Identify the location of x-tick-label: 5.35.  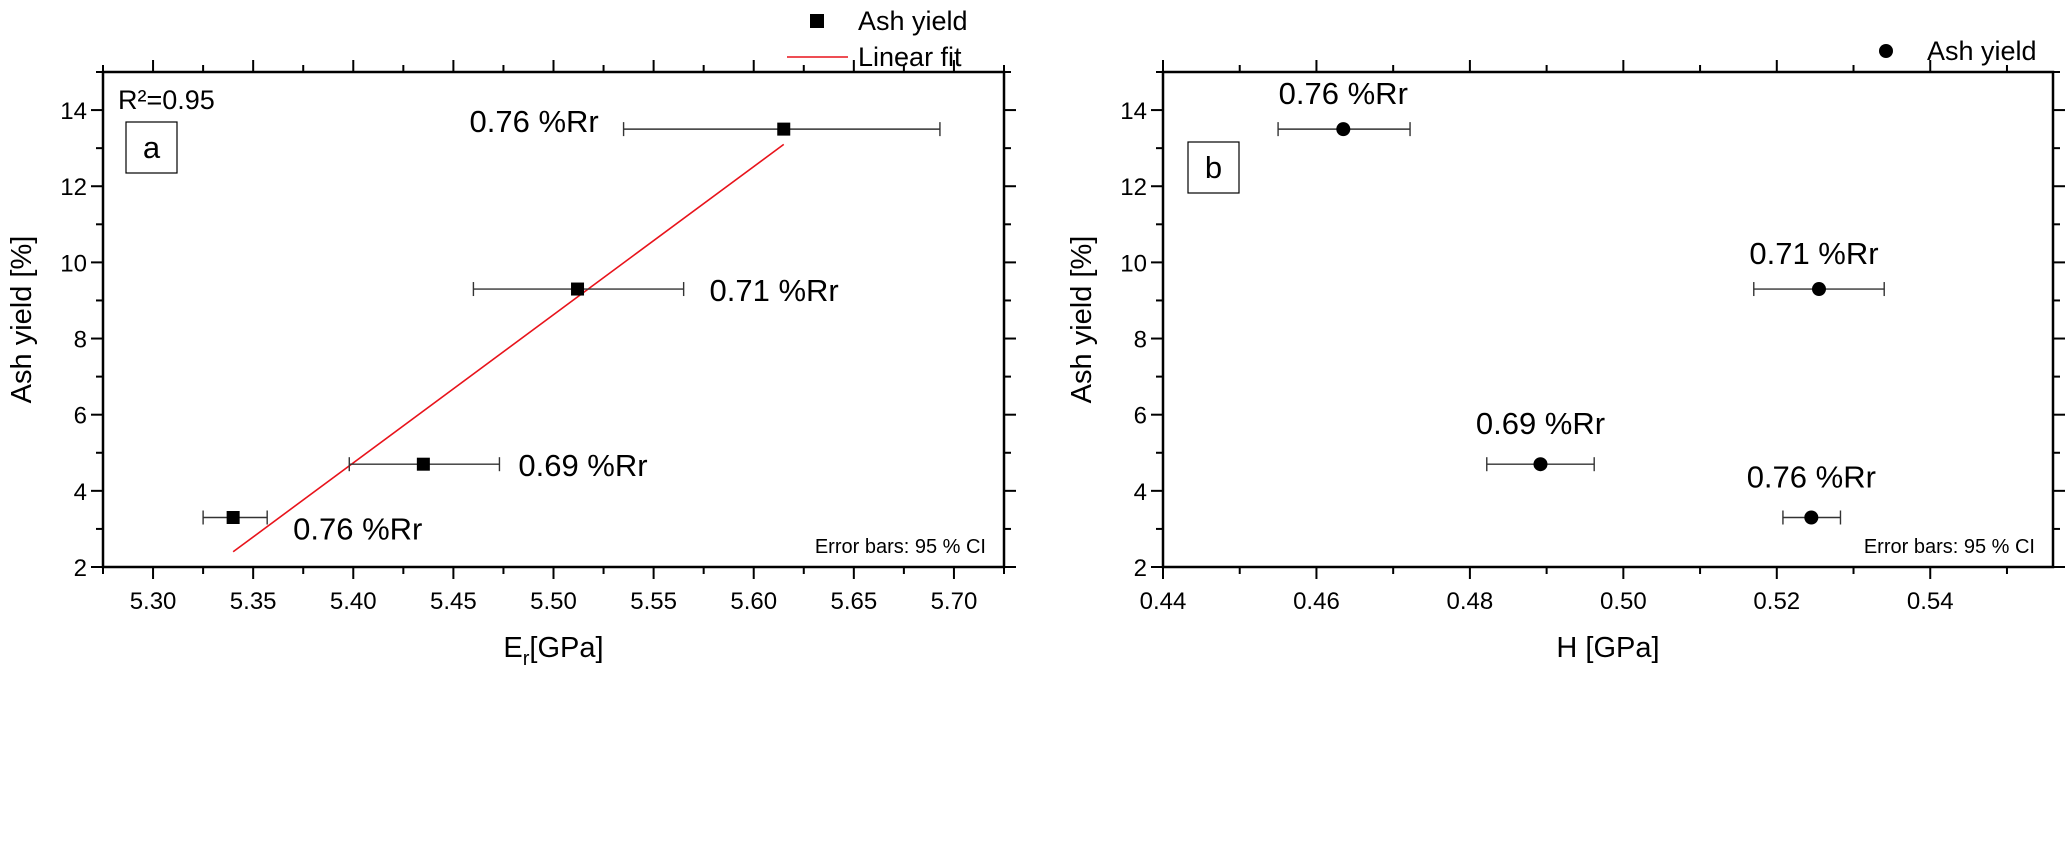
(253, 601).